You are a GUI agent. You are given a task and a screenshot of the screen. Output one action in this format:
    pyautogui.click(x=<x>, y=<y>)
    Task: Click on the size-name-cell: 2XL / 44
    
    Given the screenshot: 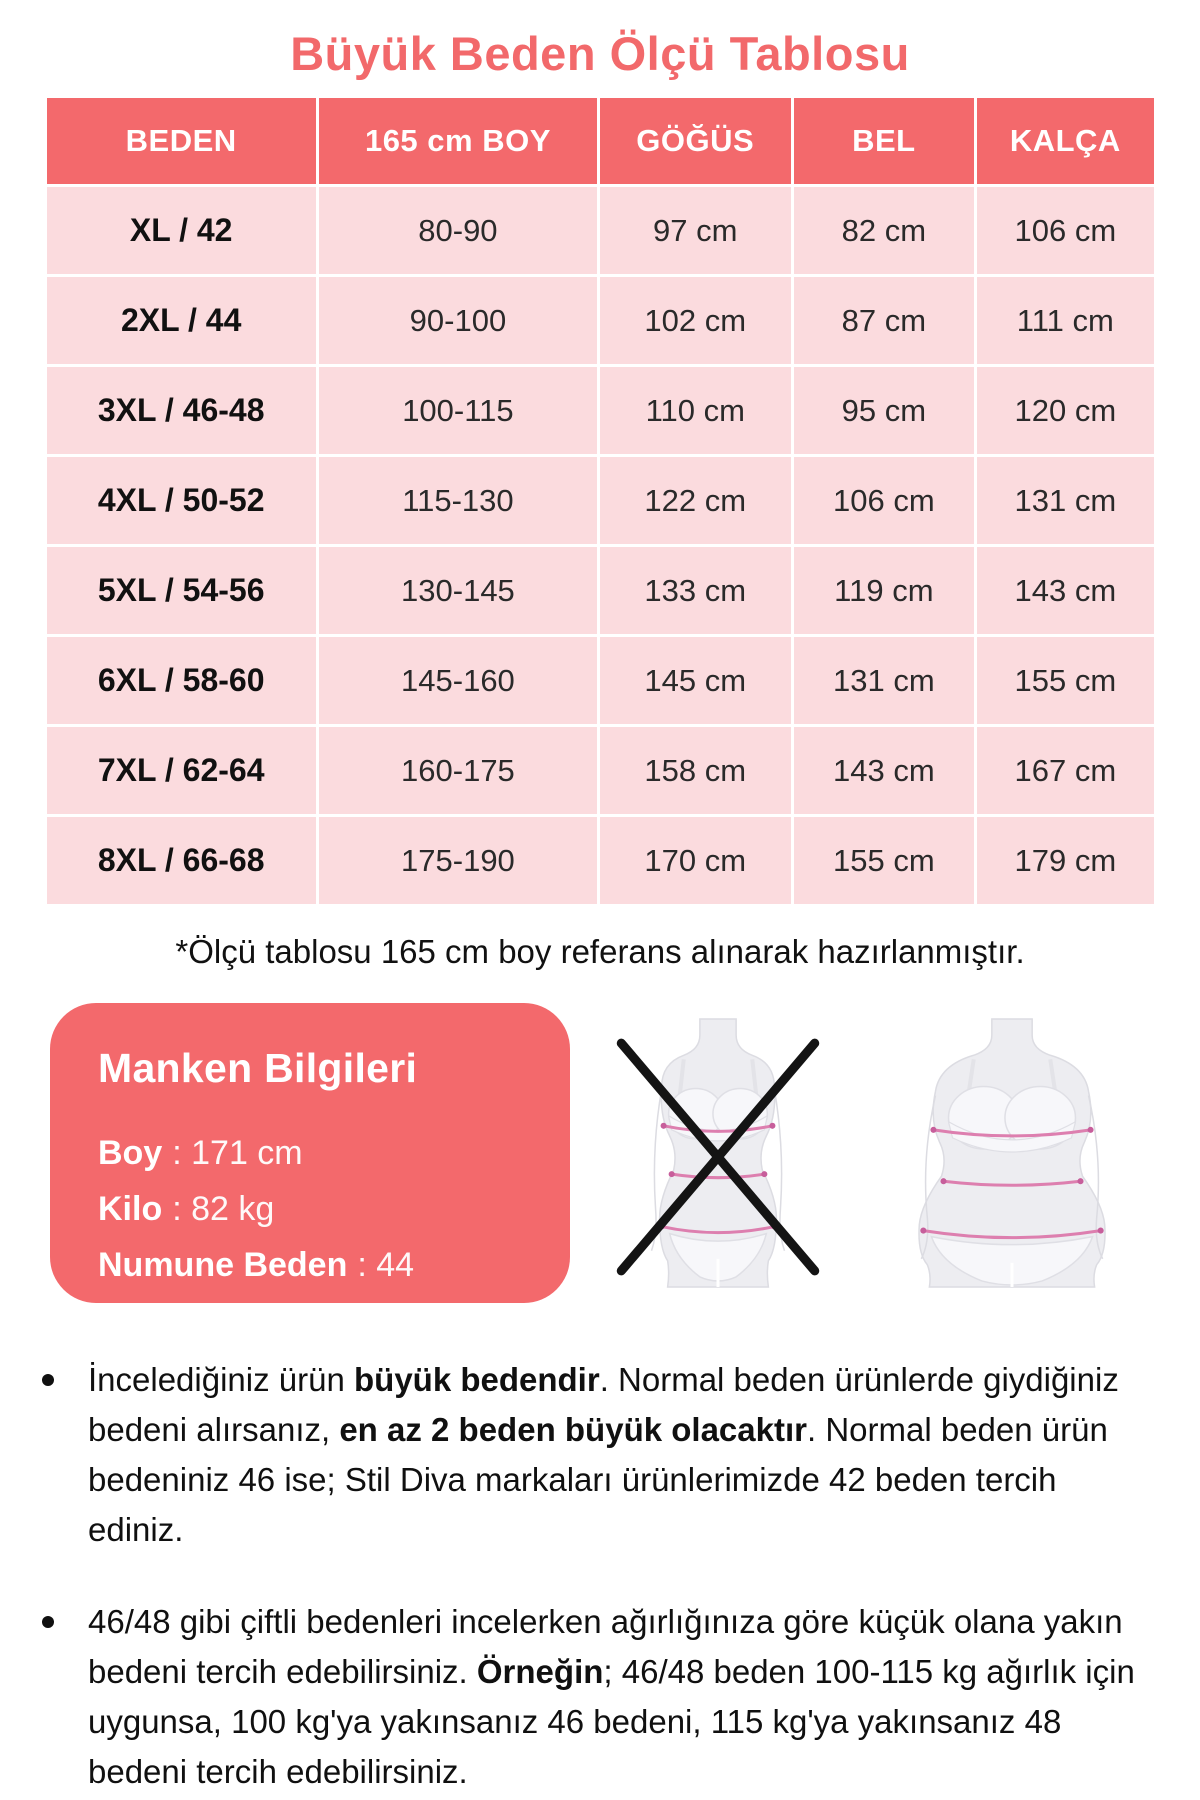 What is the action you would take?
    pyautogui.click(x=181, y=320)
    